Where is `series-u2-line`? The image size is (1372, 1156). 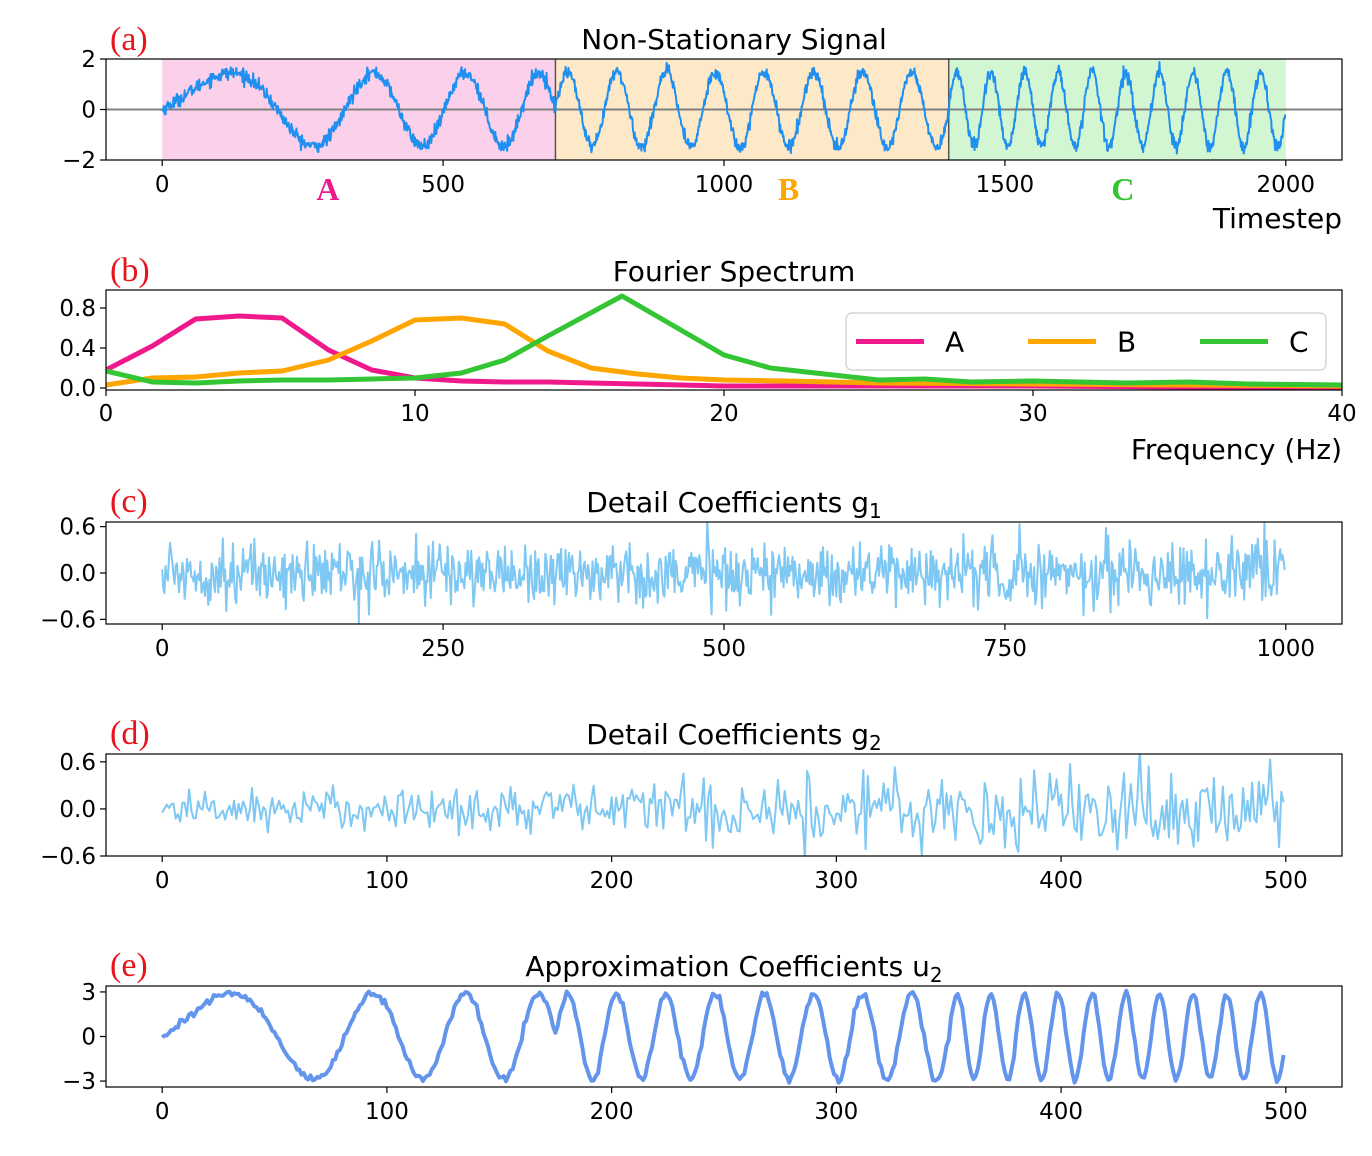 series-u2-line is located at coordinates (723, 1036).